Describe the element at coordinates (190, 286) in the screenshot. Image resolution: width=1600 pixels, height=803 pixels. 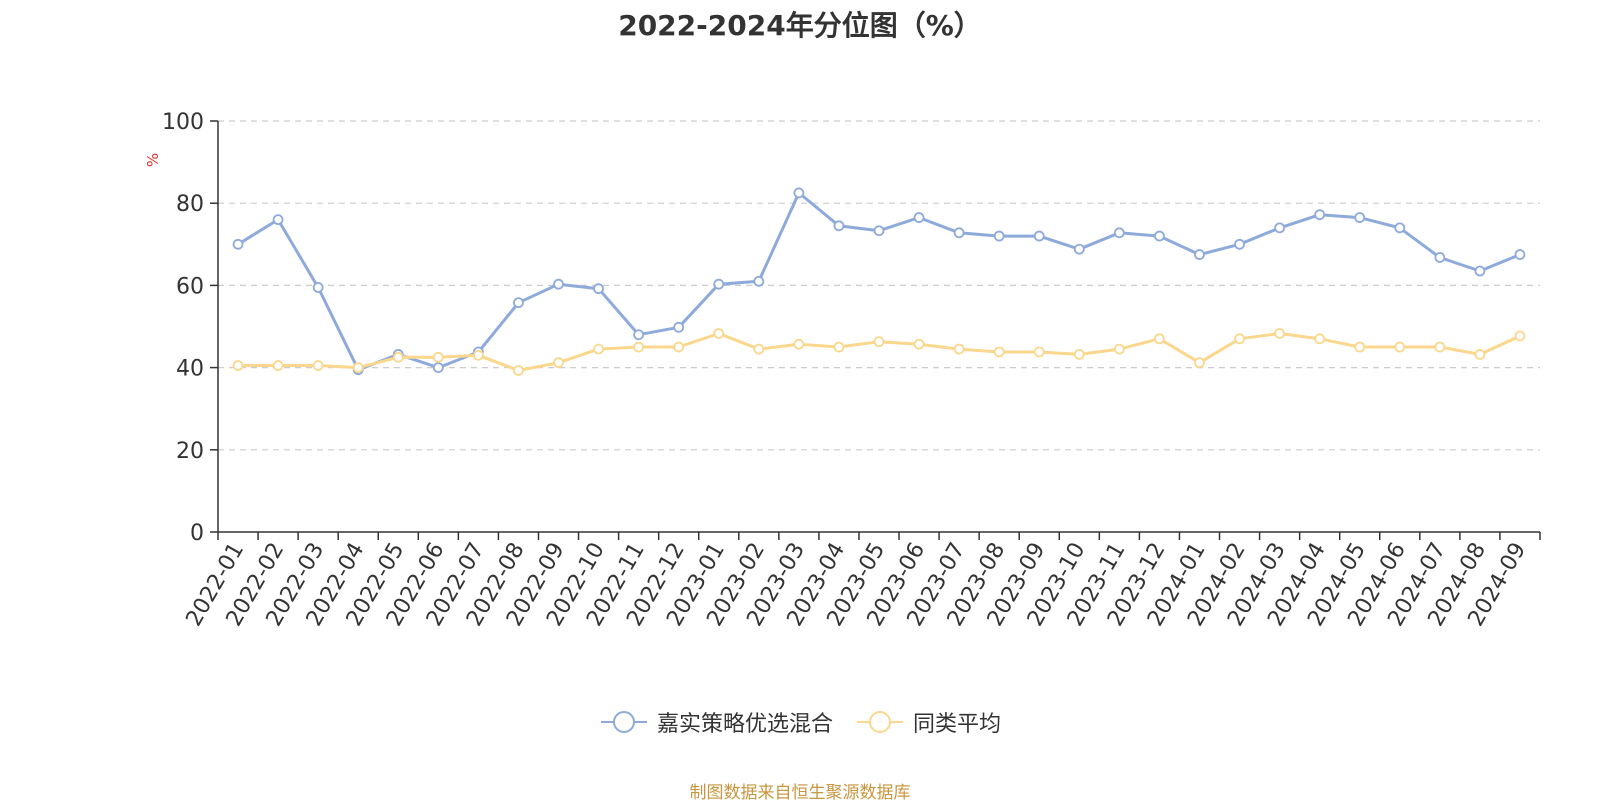
I see `y-tick-label-3: 60` at that location.